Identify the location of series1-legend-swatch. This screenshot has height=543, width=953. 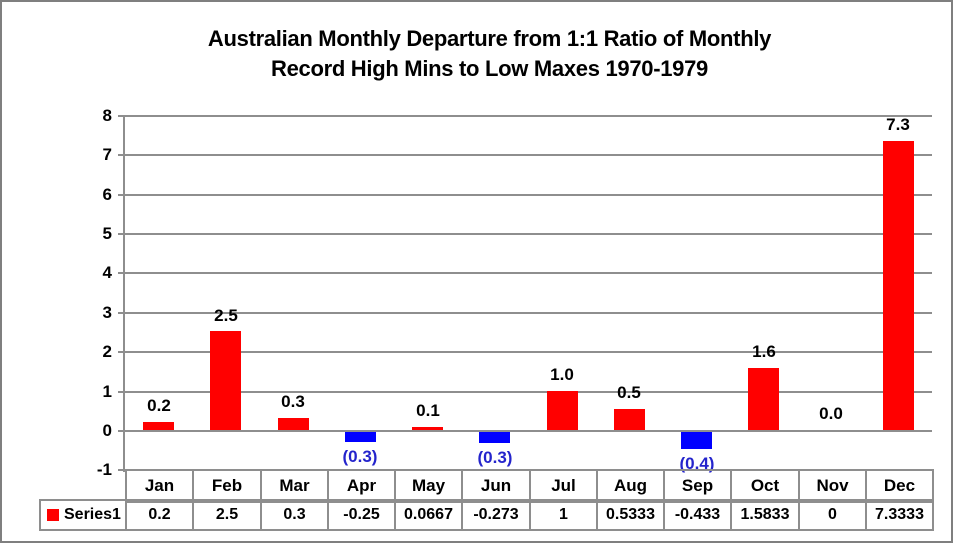
(53, 515).